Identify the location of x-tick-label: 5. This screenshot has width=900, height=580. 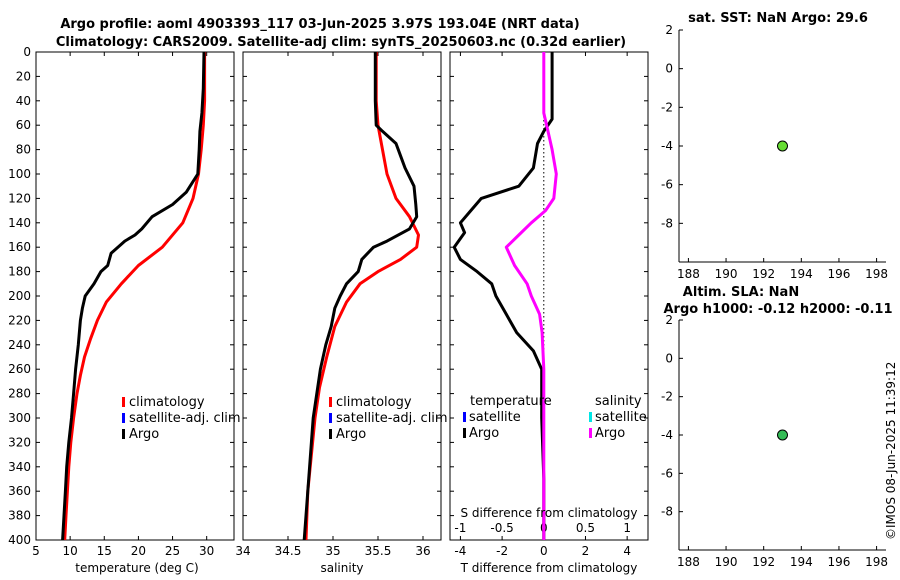
(36, 551).